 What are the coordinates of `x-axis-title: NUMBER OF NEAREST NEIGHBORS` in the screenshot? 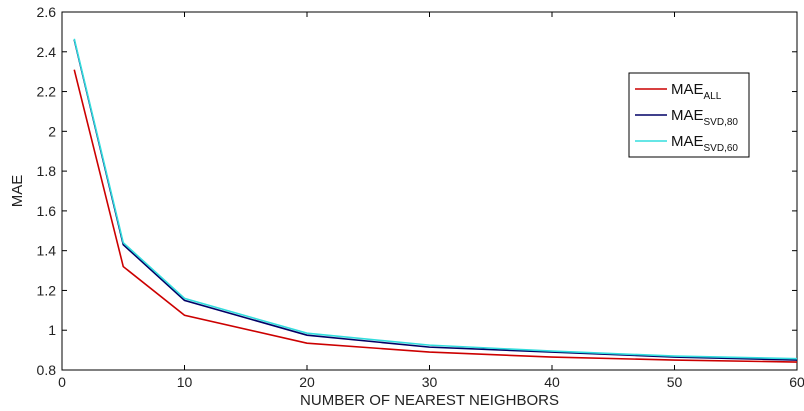 It's located at (429, 400).